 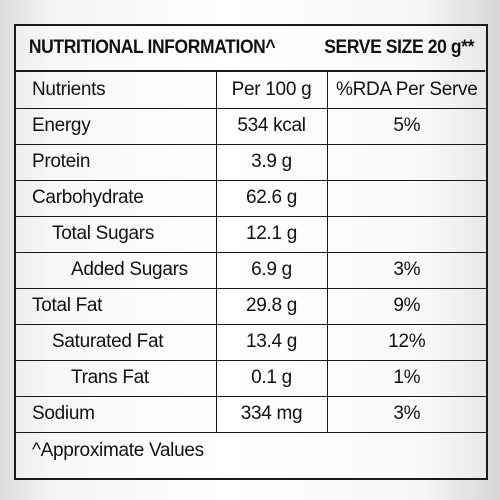 What do you see at coordinates (406, 306) in the screenshot?
I see `rda-value: 9%` at bounding box center [406, 306].